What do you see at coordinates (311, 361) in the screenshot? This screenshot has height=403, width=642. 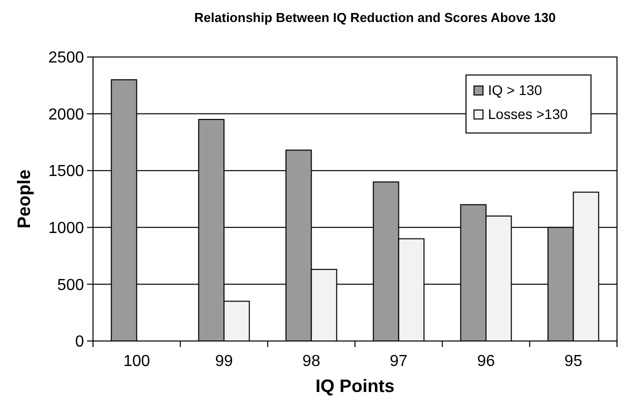 I see `x-tick-label: 98` at bounding box center [311, 361].